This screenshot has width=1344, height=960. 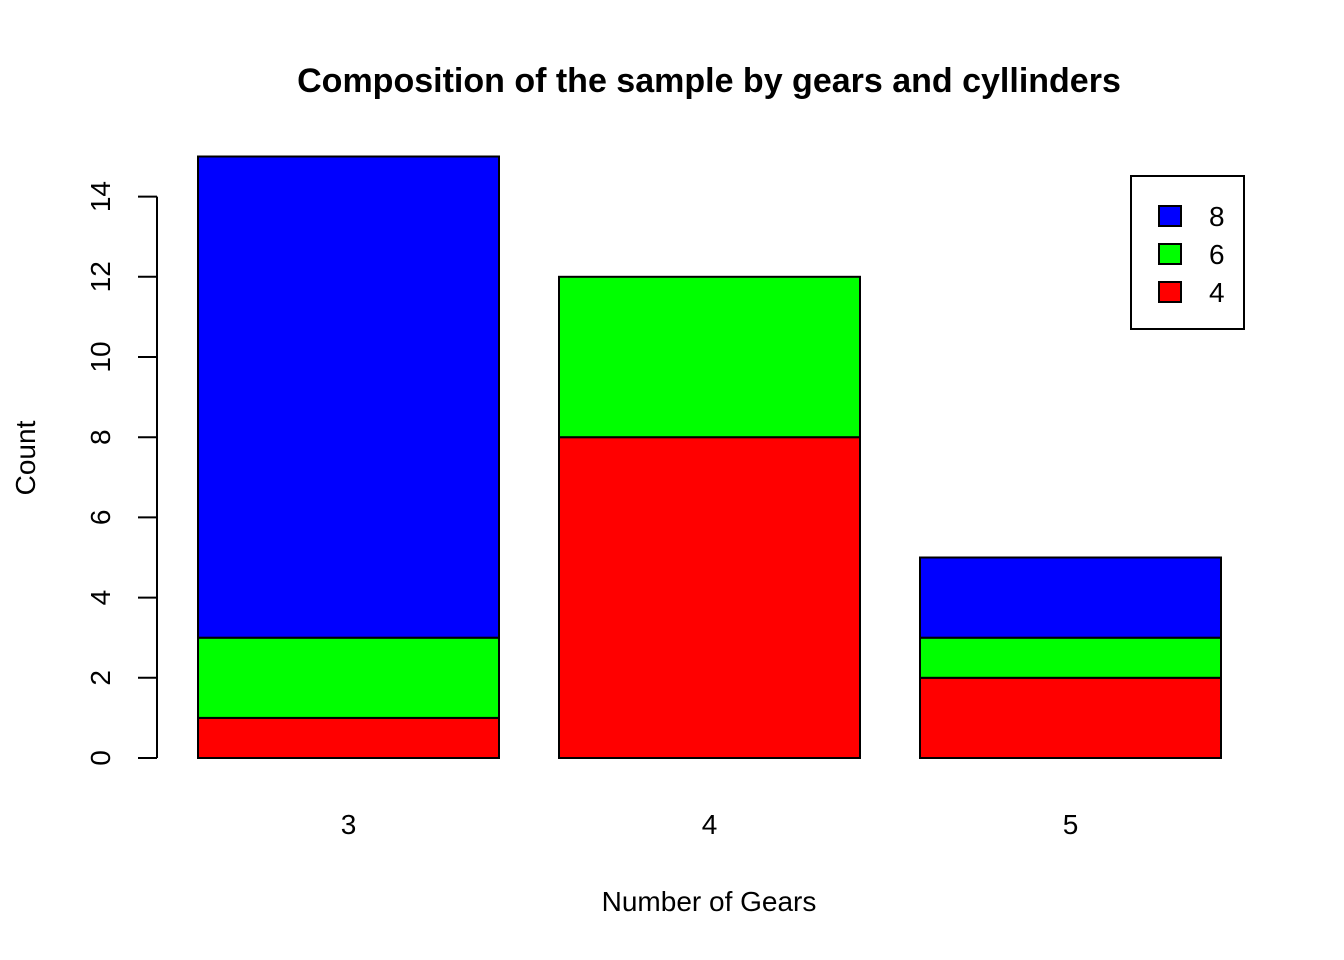 I want to click on legend-box, so click(x=1187, y=252).